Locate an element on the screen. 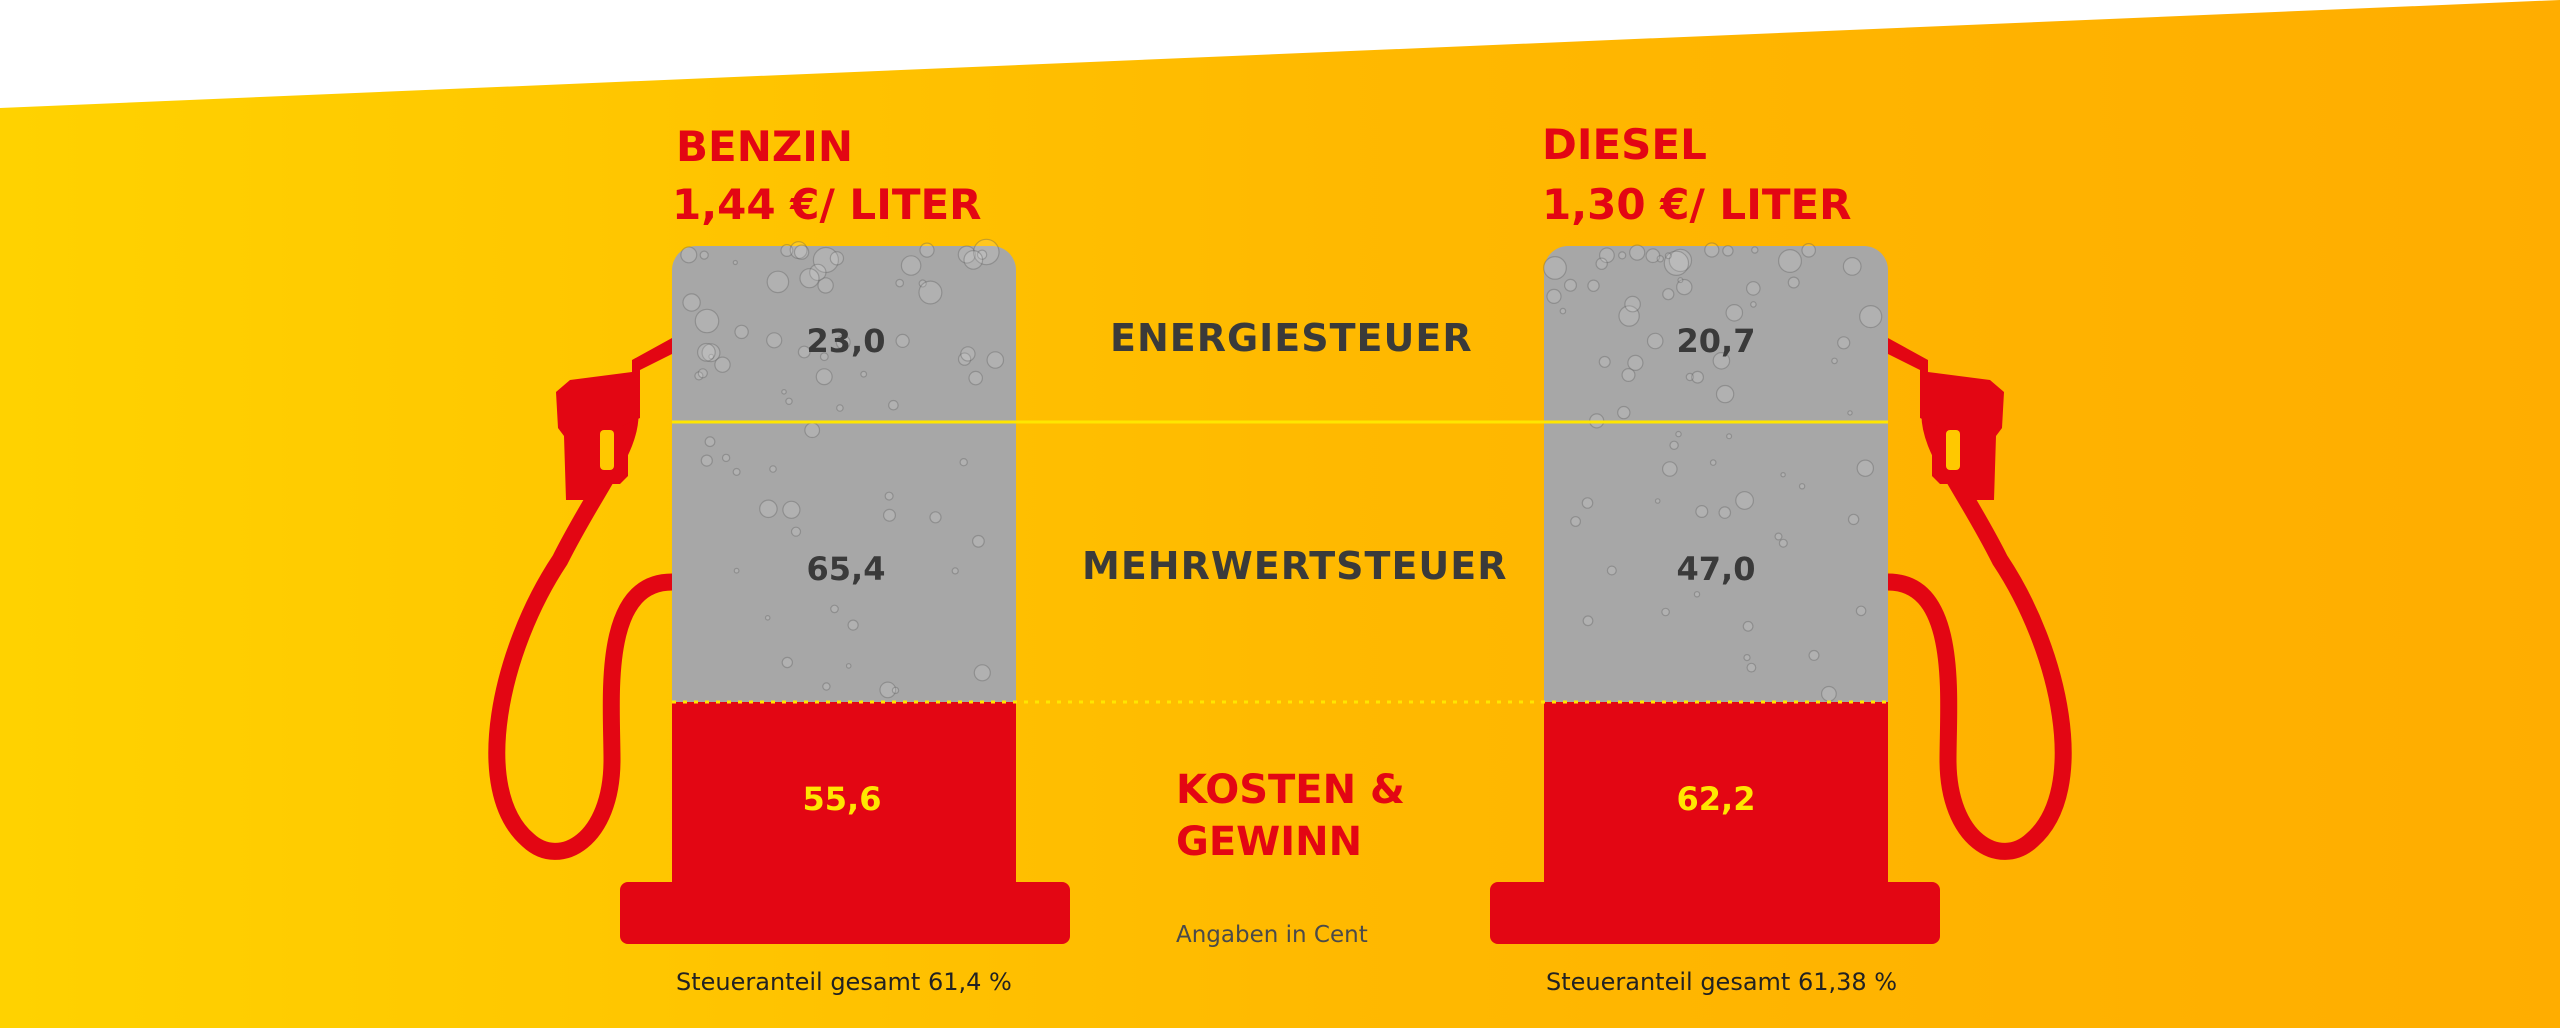 Image resolution: width=2560 pixels, height=1028 pixels. benzin-base is located at coordinates (845, 913).